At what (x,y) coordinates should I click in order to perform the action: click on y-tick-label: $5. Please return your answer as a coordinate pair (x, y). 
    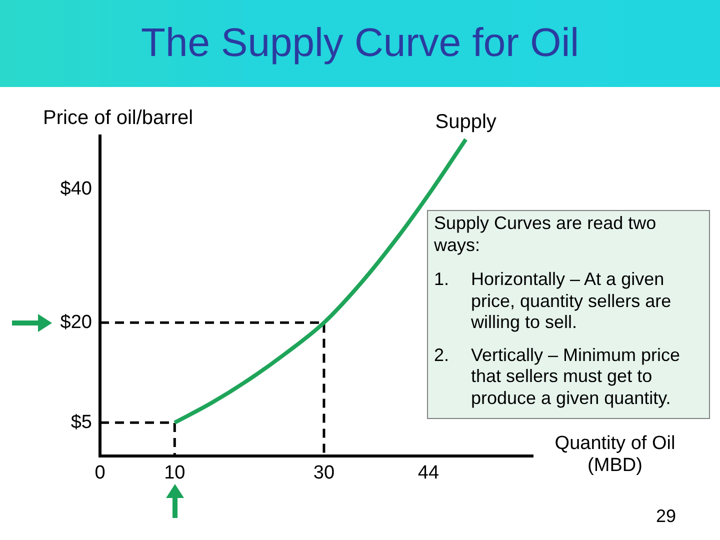
    Looking at the image, I should click on (81, 422).